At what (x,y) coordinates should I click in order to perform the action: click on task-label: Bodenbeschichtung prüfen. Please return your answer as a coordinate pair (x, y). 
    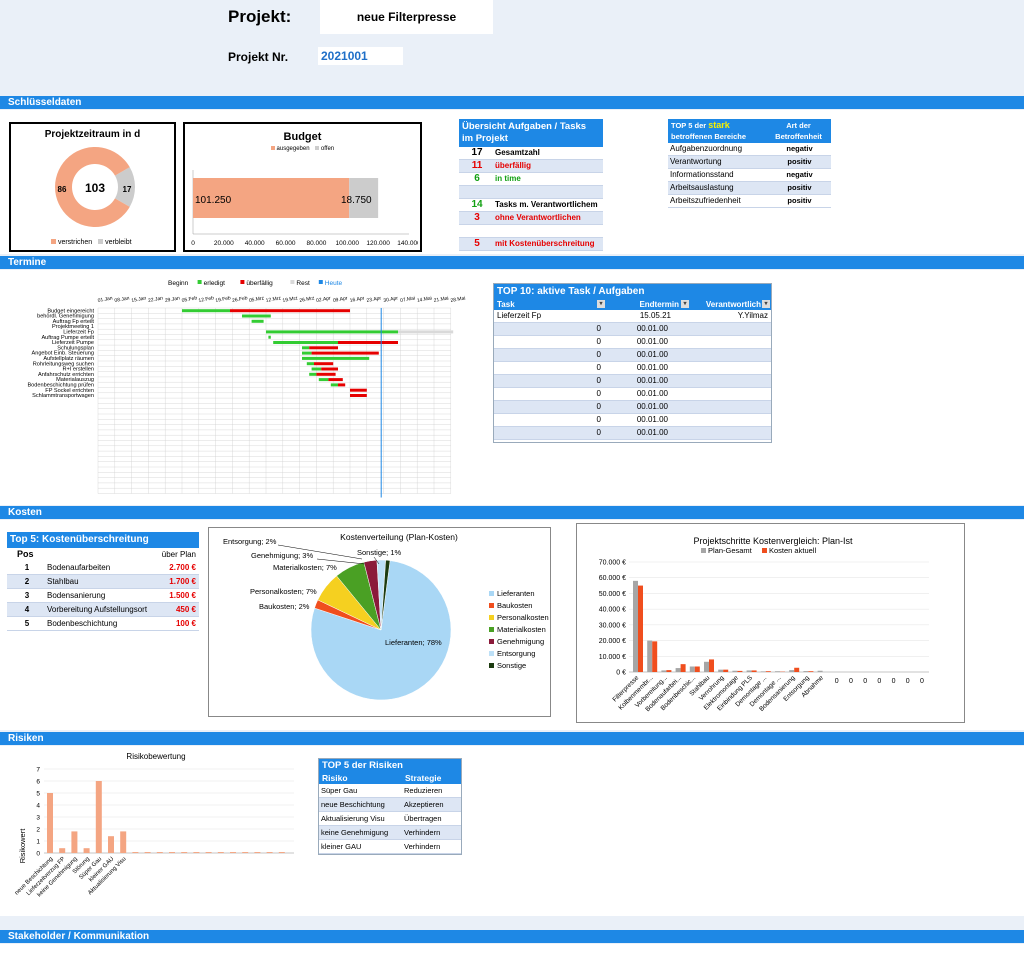
    Looking at the image, I should click on (60, 386).